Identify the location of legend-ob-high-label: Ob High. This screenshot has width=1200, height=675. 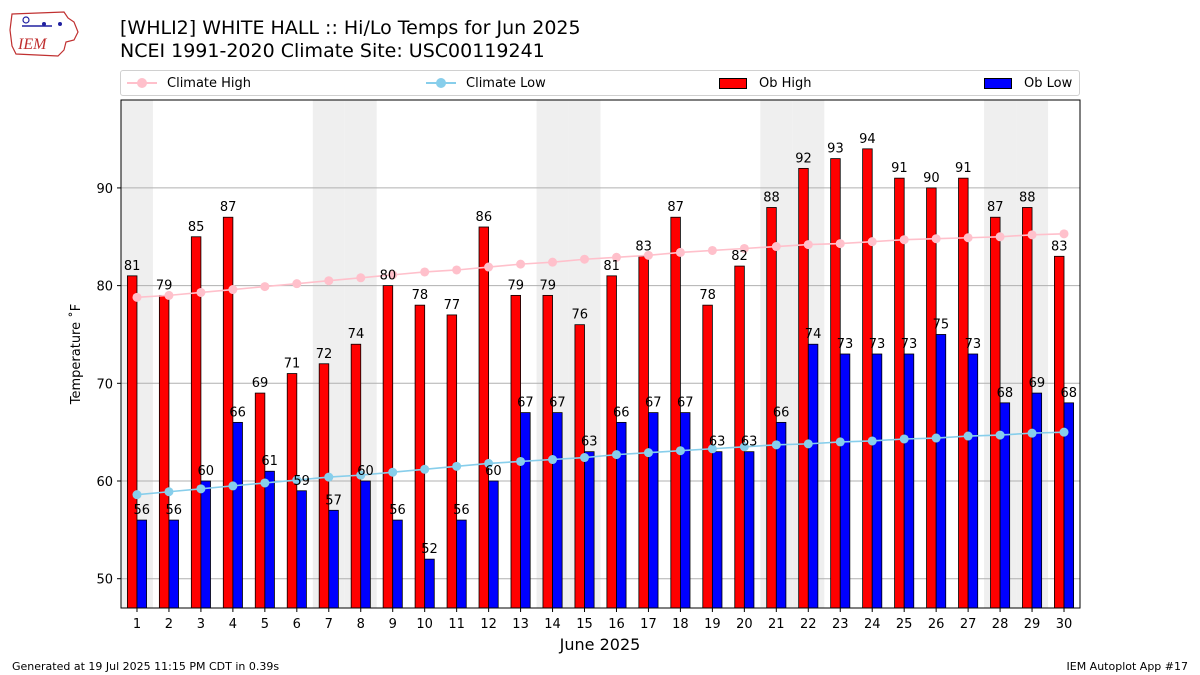
(785, 83).